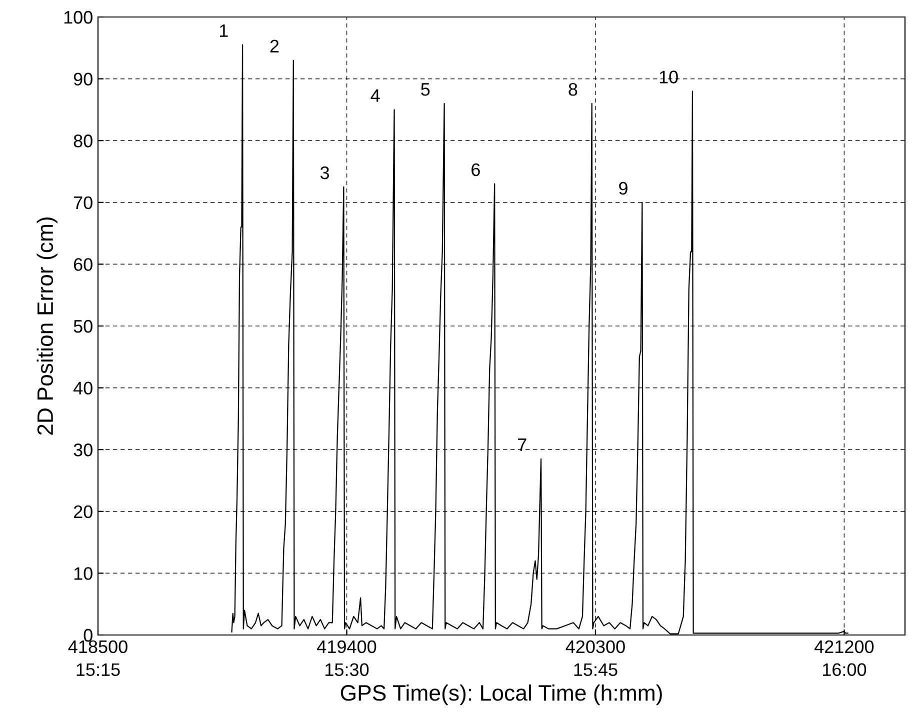 The image size is (919, 727). Describe the element at coordinates (844, 647) in the screenshot. I see `x-tick-label: 421200` at that location.